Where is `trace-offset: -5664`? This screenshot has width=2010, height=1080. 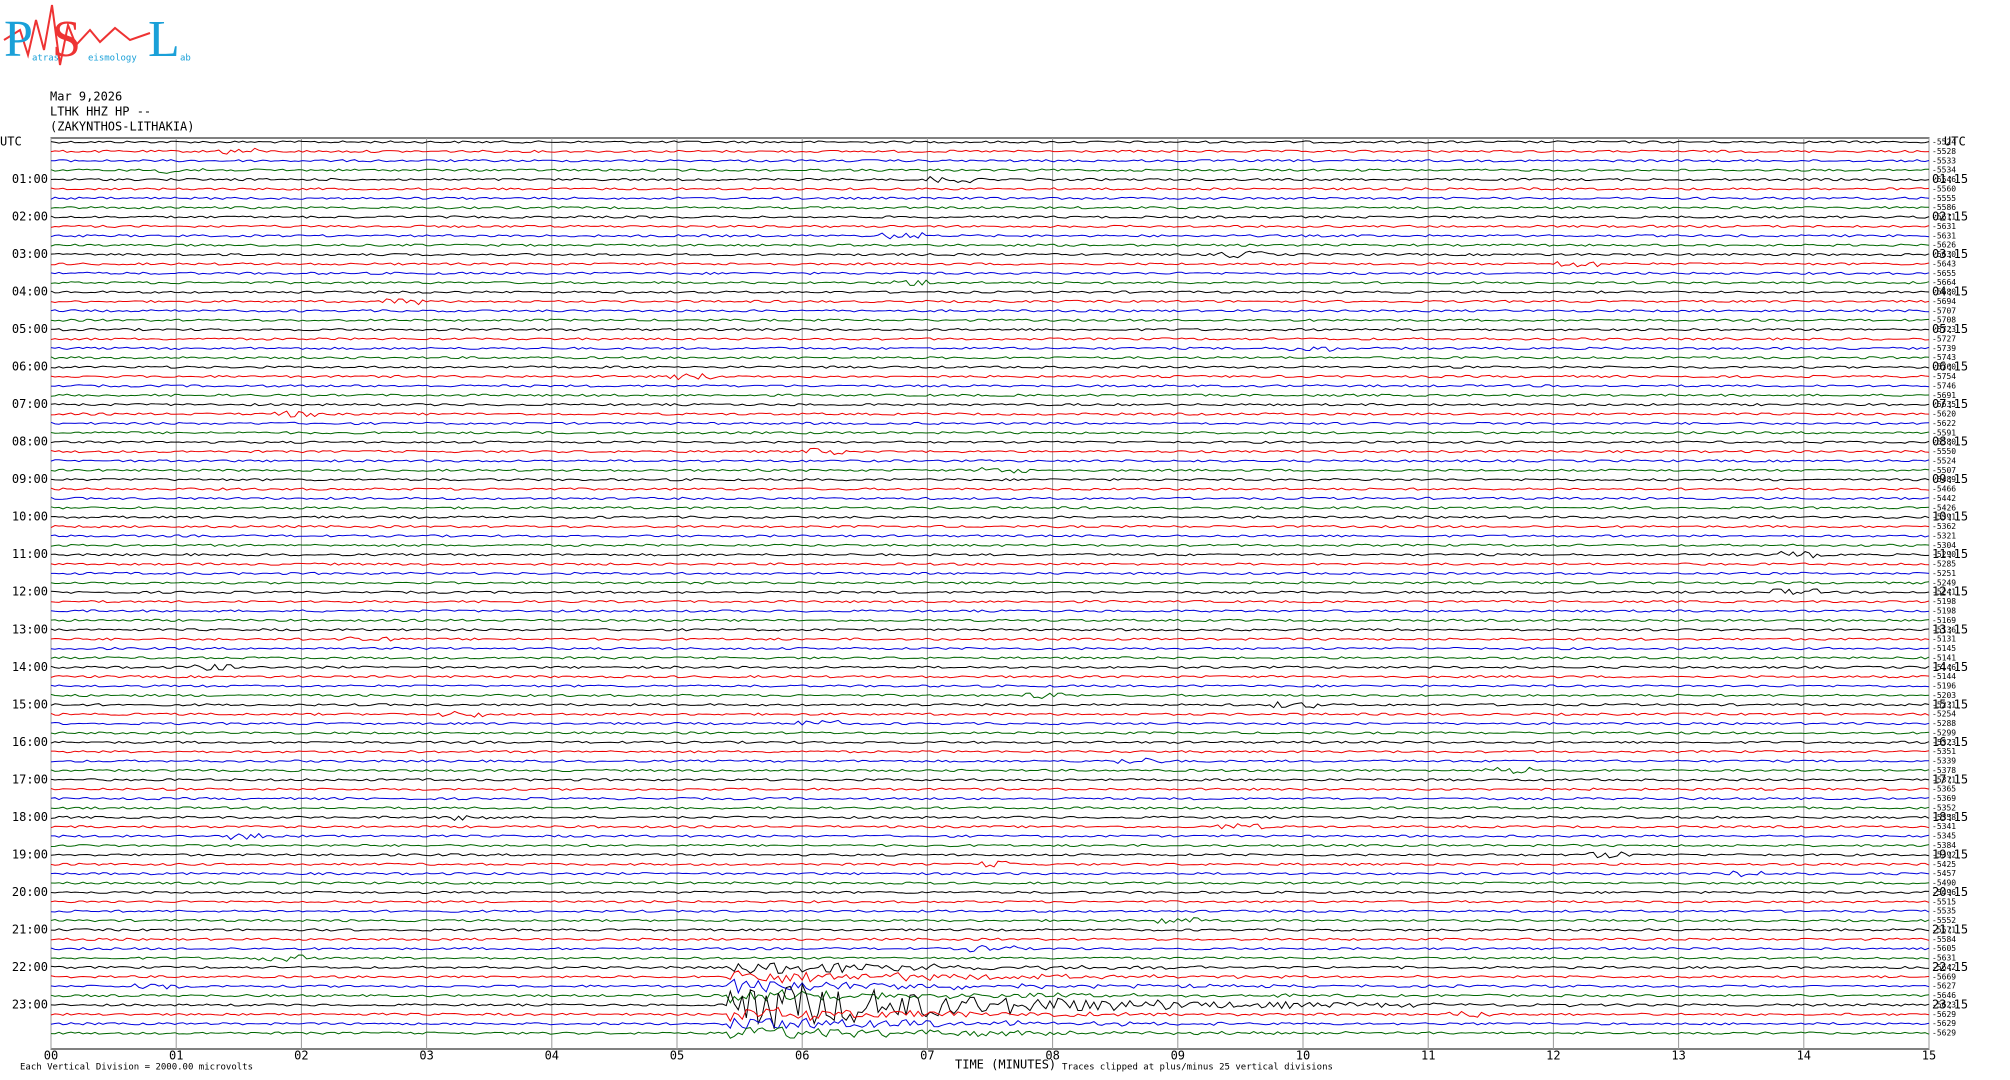 trace-offset: -5664 is located at coordinates (1944, 282).